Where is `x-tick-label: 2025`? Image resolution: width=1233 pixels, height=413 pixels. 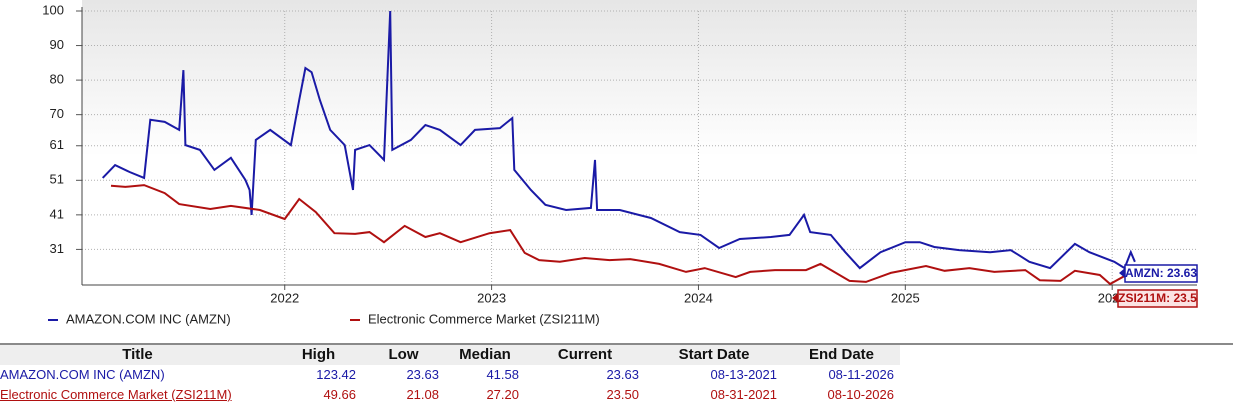
x-tick-label: 2025 is located at coordinates (905, 297).